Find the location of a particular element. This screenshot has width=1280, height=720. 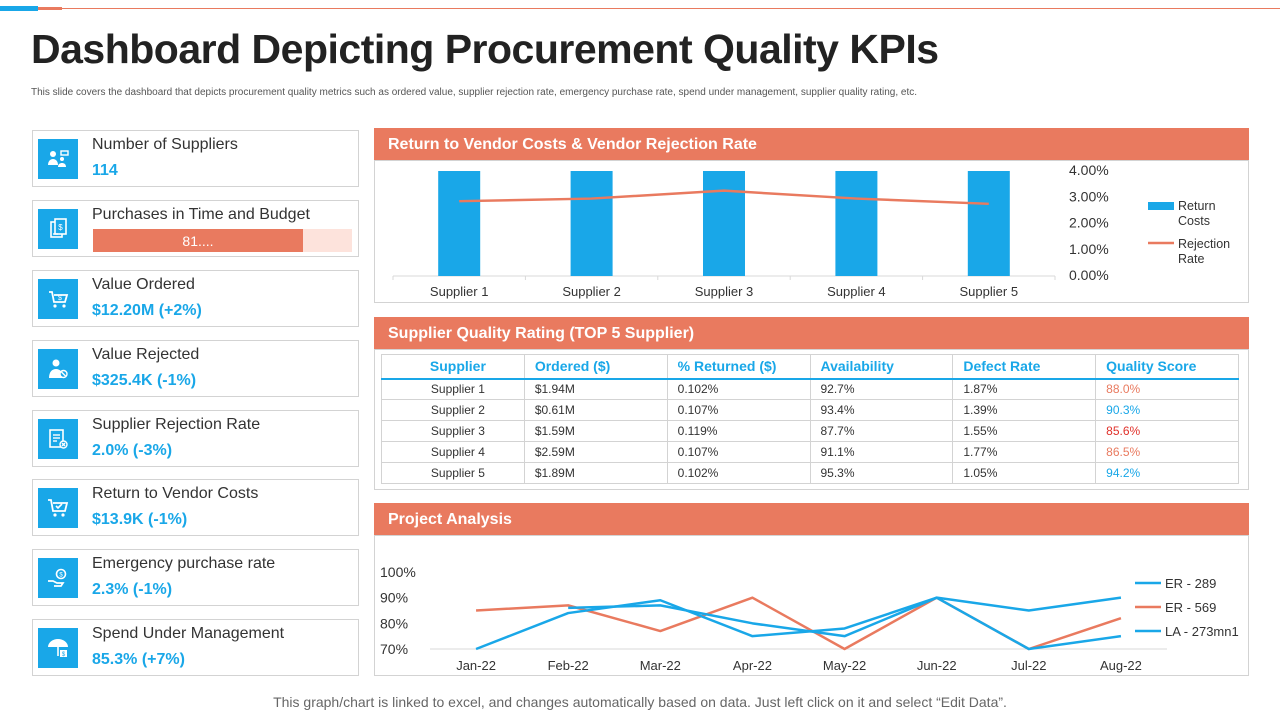

kpi-label: Return to Vendor Costs is located at coordinates (175, 493).